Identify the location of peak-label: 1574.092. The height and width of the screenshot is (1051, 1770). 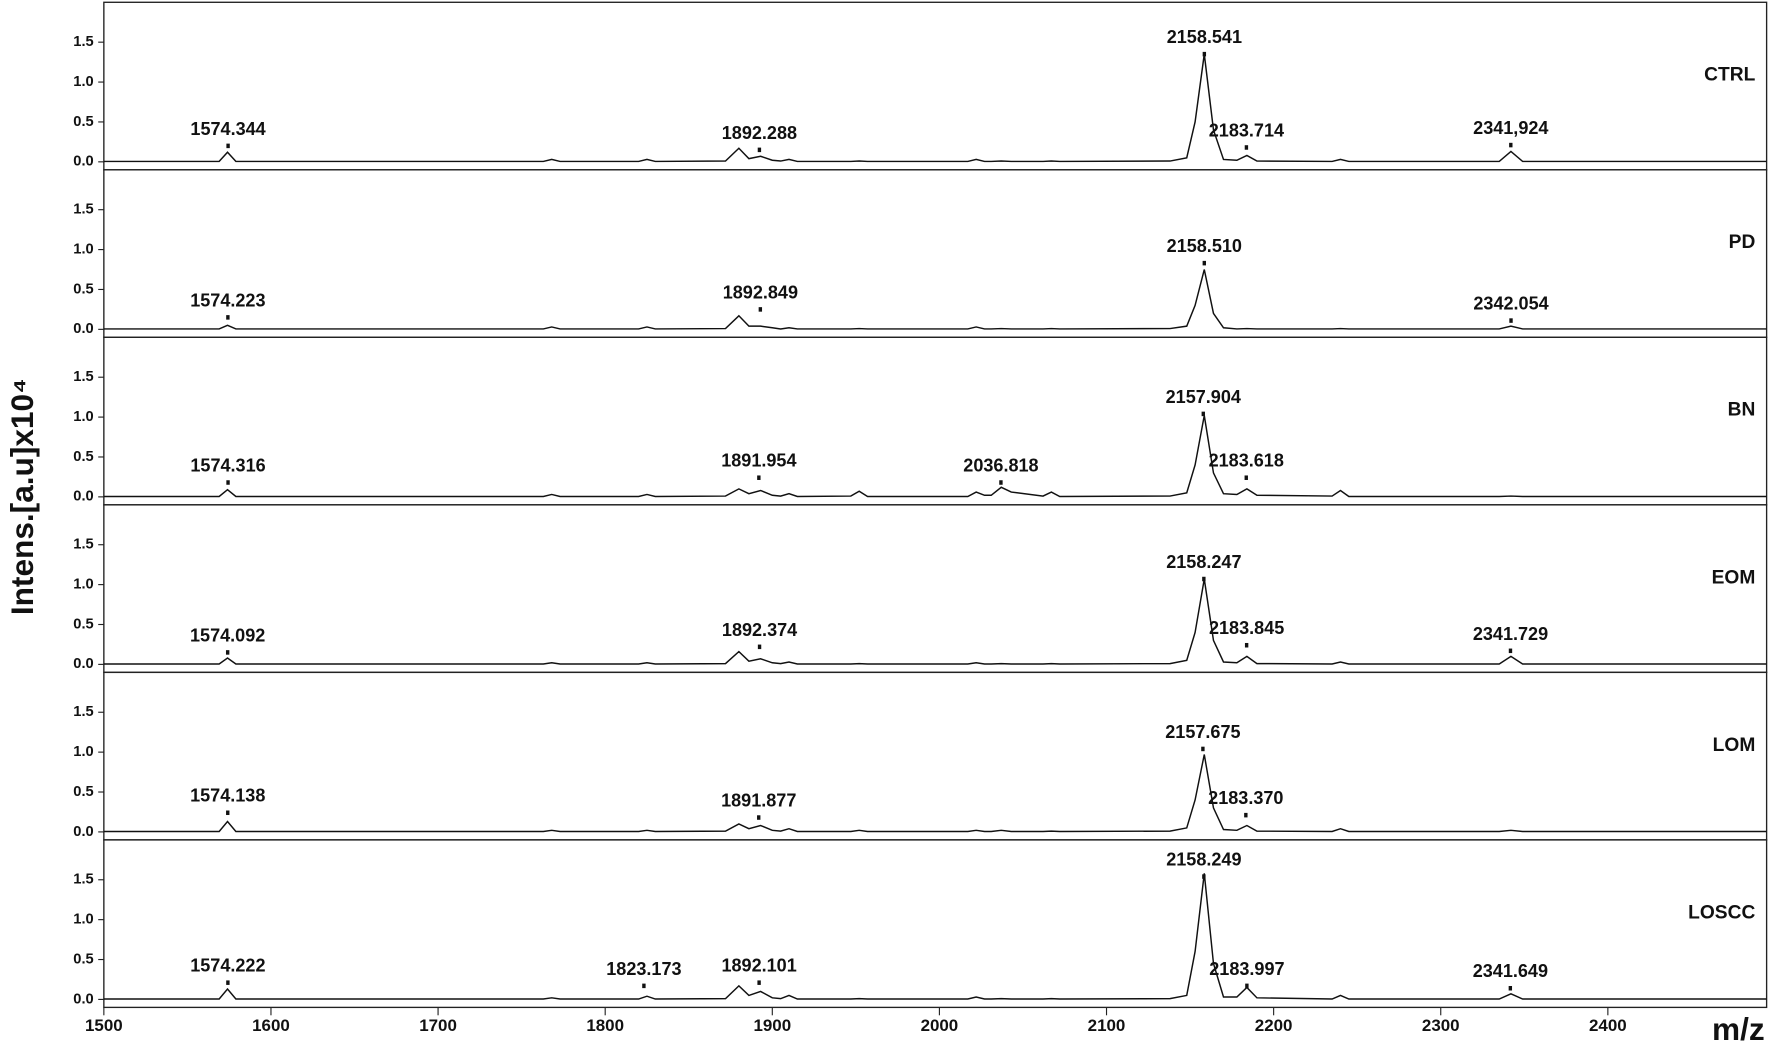
(227, 635).